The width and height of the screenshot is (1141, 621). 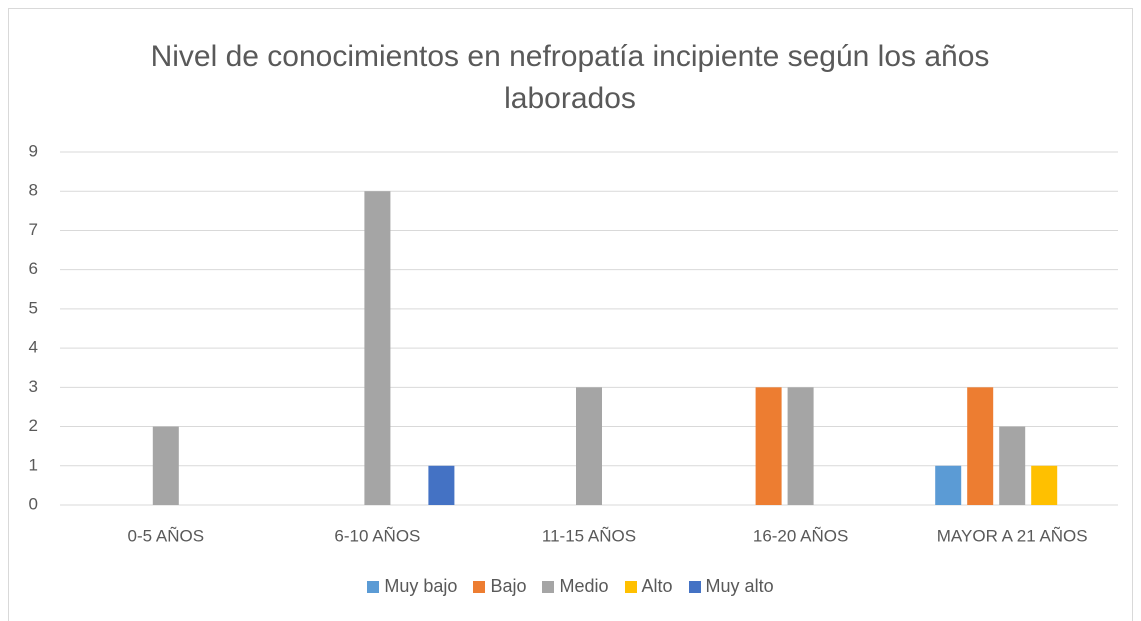 I want to click on legend-label: Bajo, so click(x=508, y=586).